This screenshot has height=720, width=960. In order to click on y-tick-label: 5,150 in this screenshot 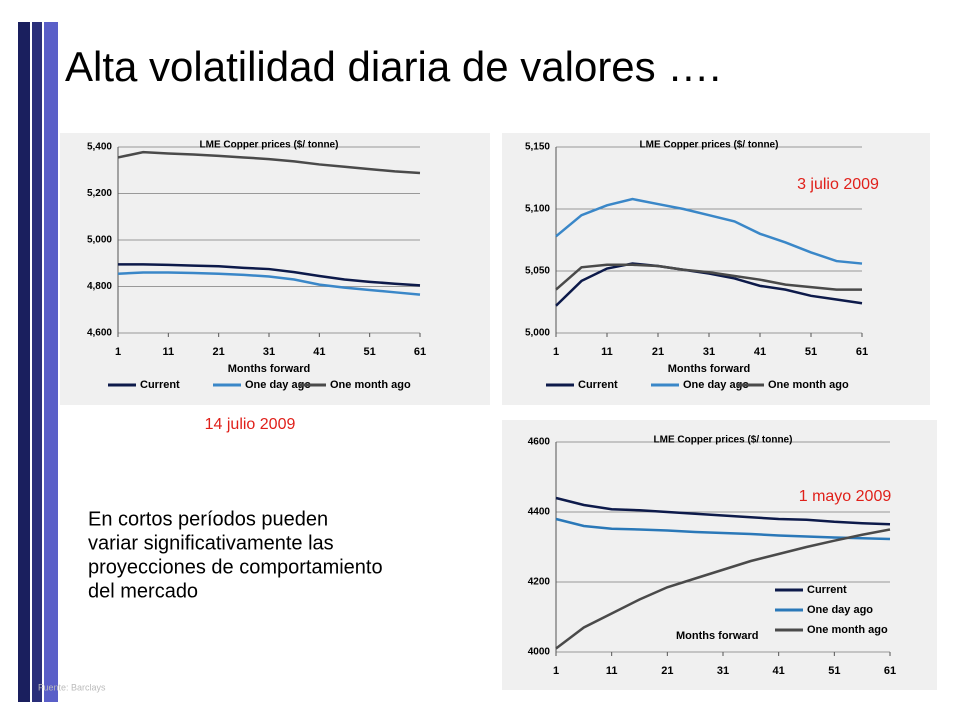, I will do `click(537, 147)`.